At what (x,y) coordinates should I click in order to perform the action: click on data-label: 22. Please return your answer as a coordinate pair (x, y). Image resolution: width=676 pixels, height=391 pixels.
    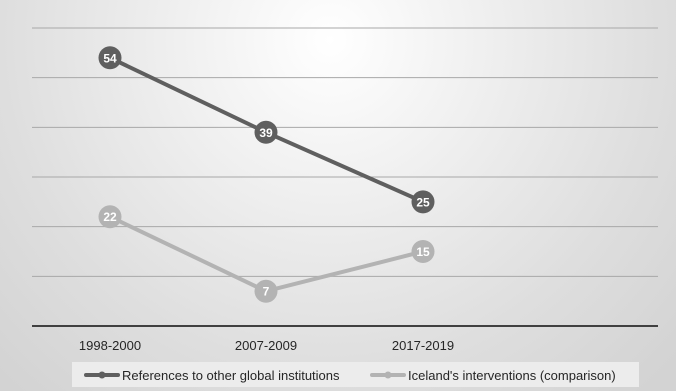
    Looking at the image, I should click on (110, 217).